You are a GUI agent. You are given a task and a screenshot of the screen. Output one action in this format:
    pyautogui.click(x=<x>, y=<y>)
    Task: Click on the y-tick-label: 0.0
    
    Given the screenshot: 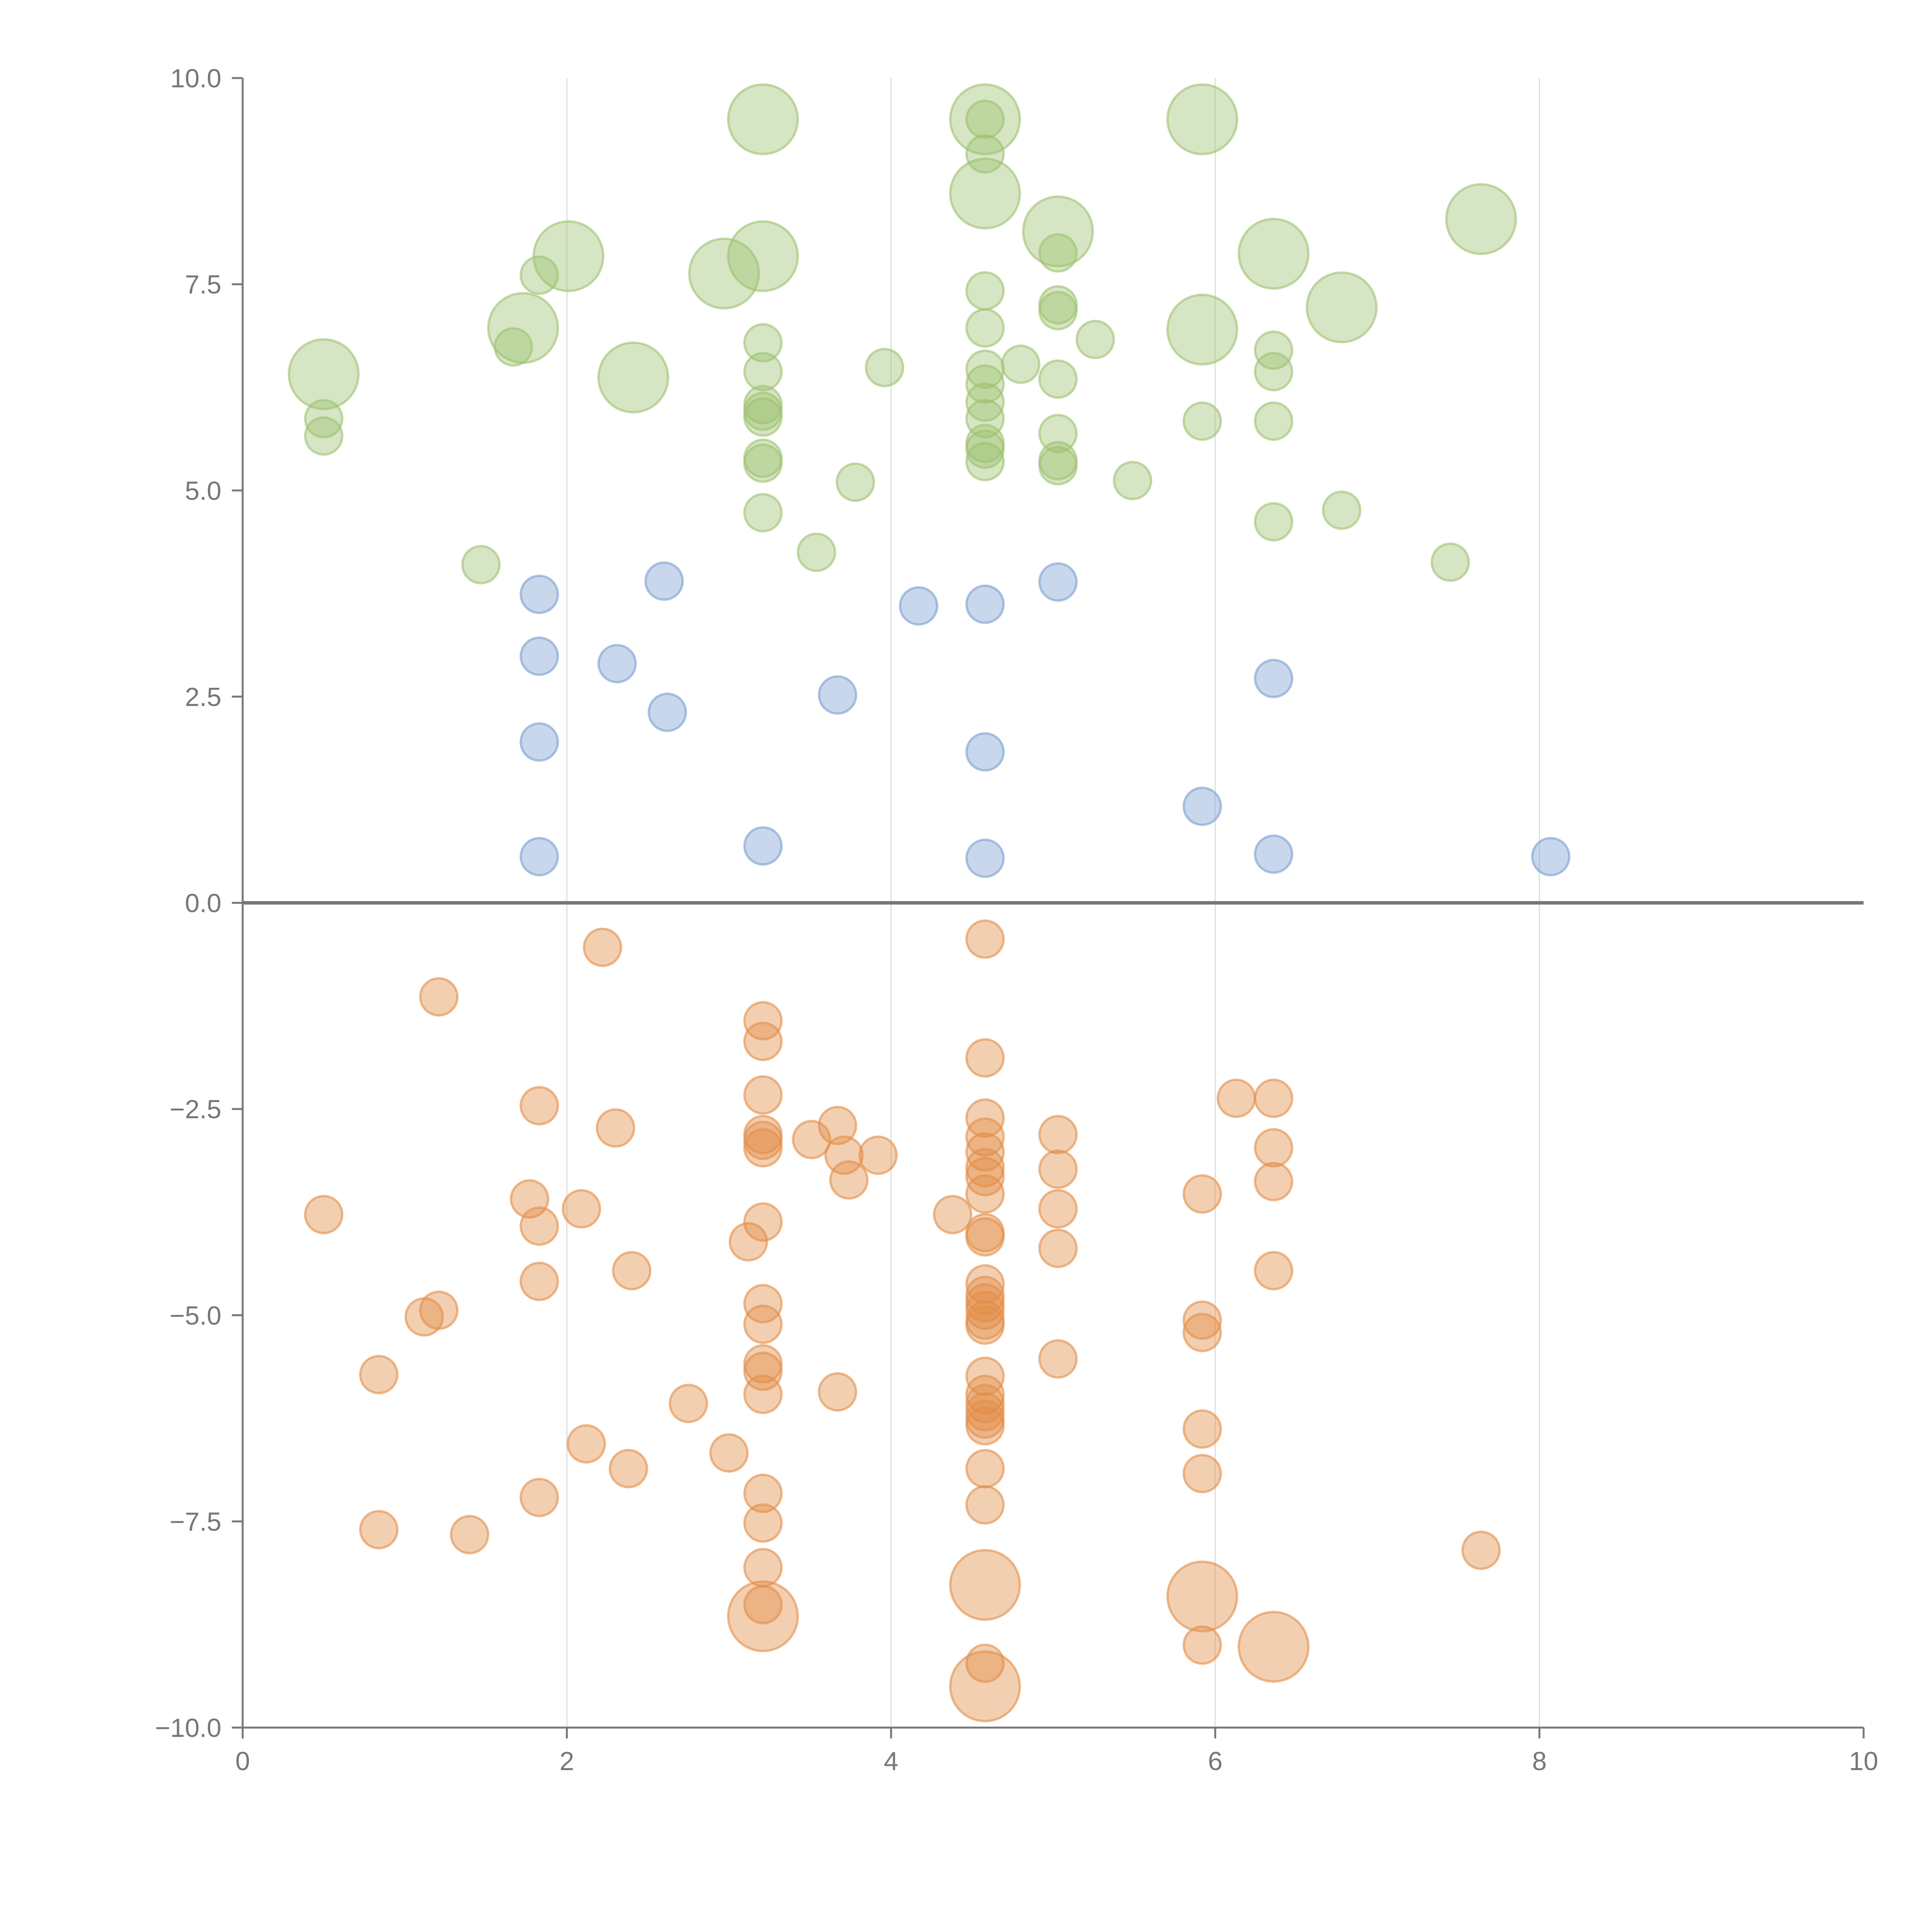 What is the action you would take?
    pyautogui.click(x=203, y=904)
    